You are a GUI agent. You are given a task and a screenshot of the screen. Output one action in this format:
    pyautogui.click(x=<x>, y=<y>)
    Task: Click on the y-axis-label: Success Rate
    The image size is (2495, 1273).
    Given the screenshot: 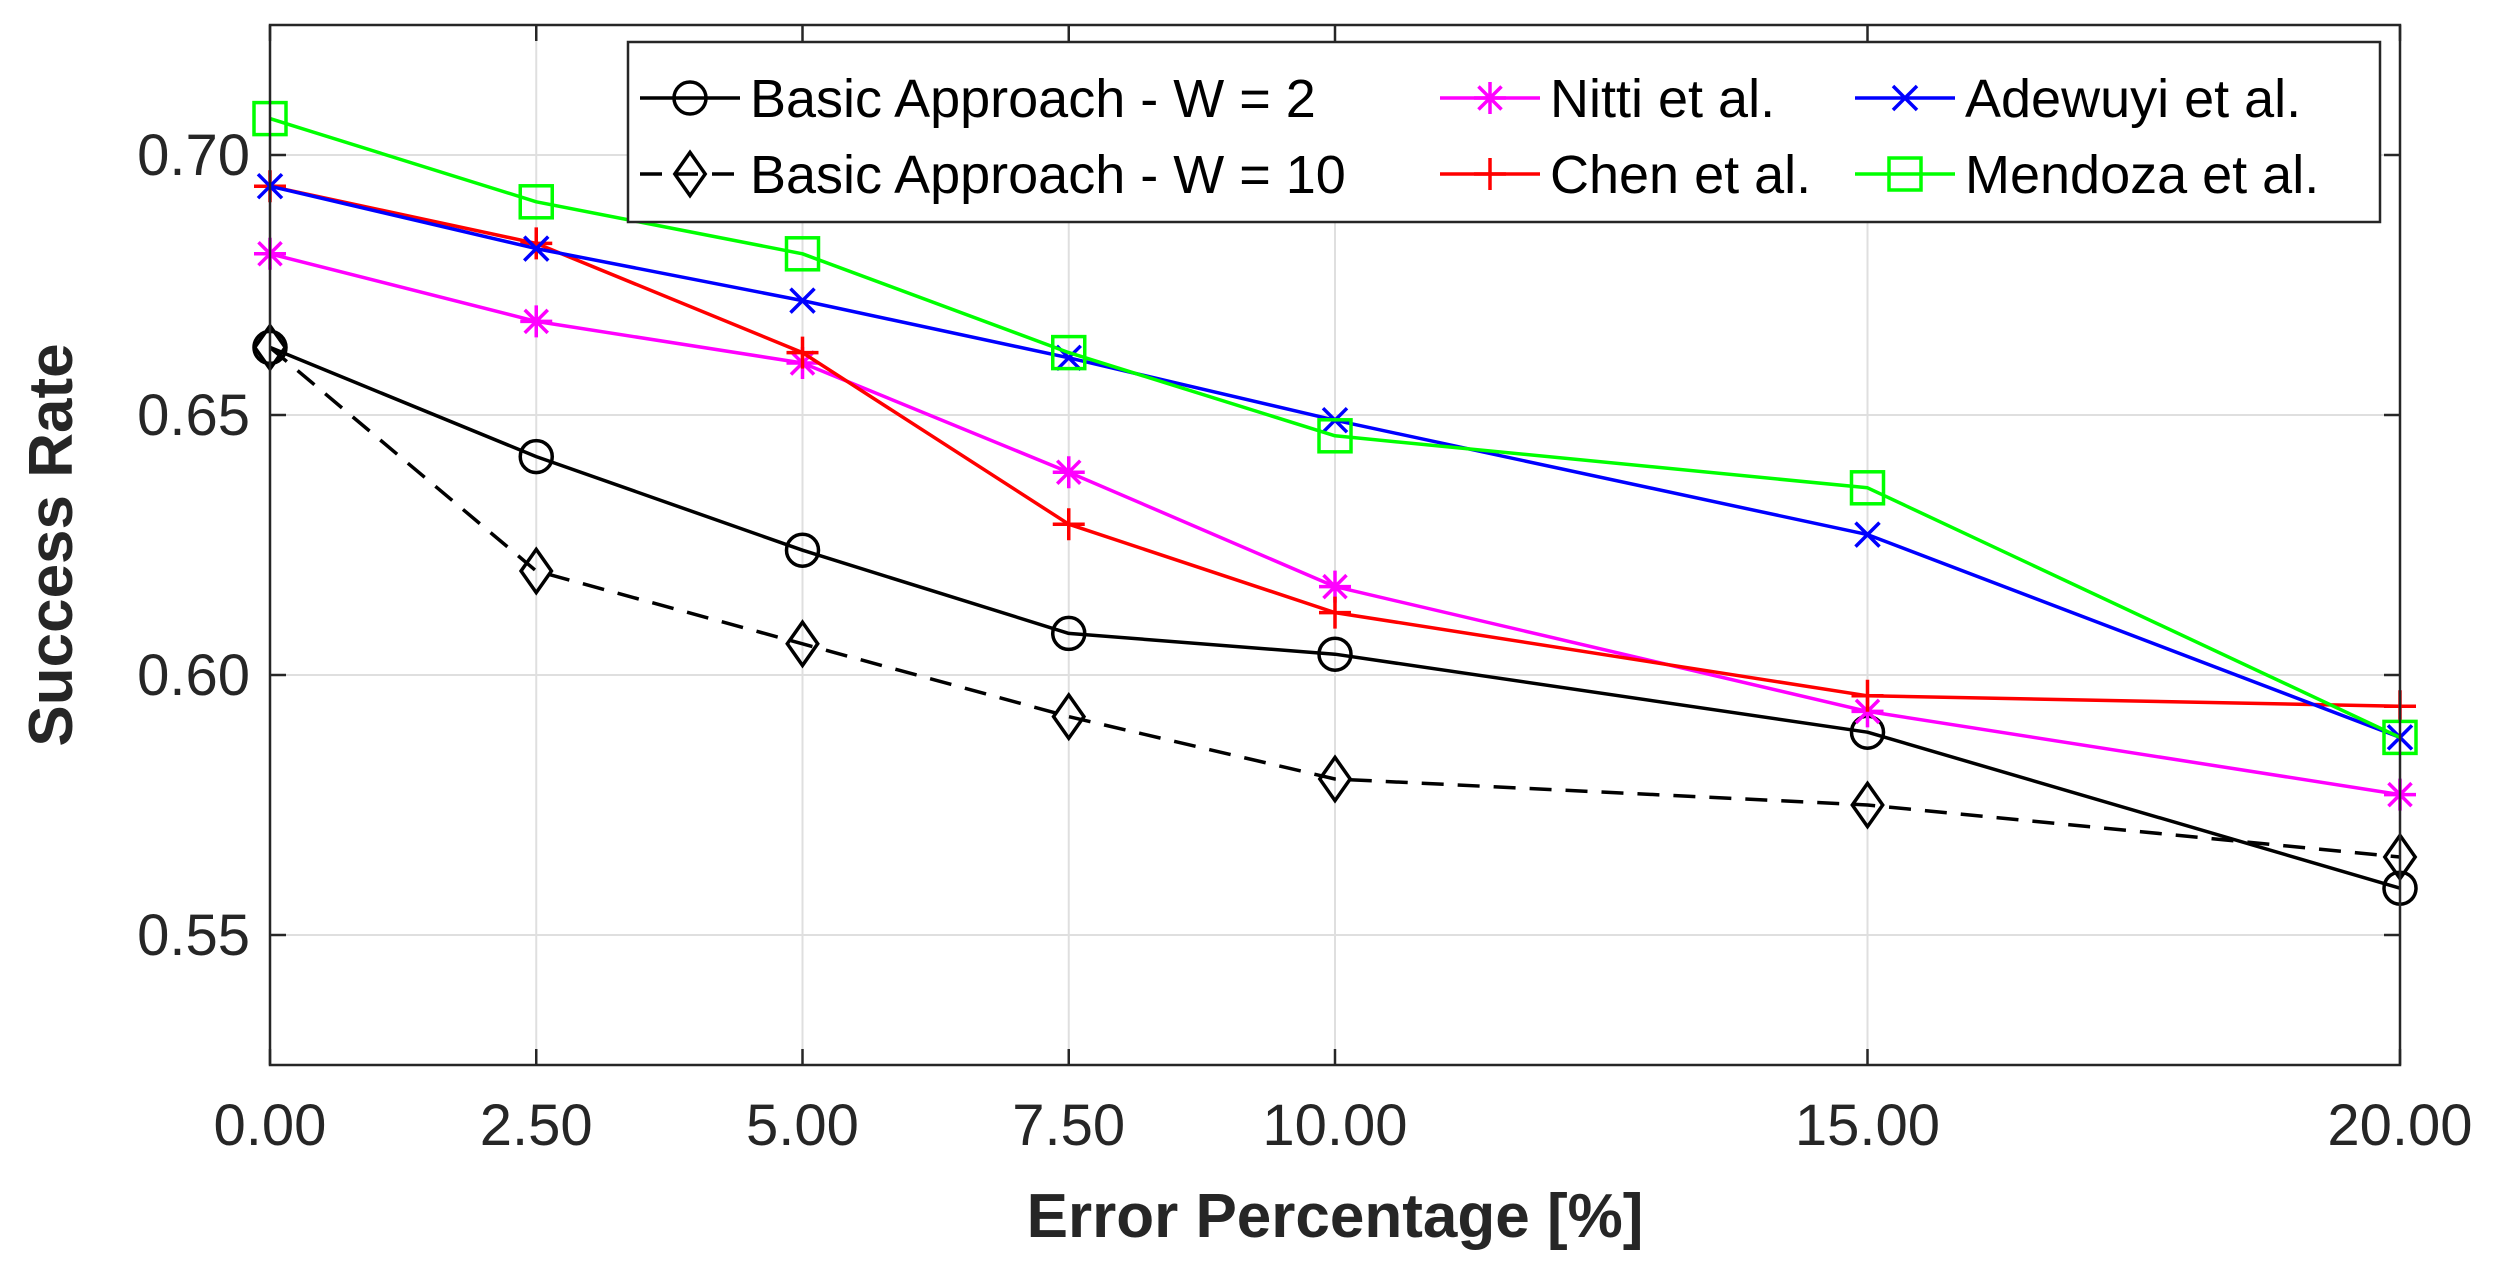 What is the action you would take?
    pyautogui.click(x=51, y=544)
    